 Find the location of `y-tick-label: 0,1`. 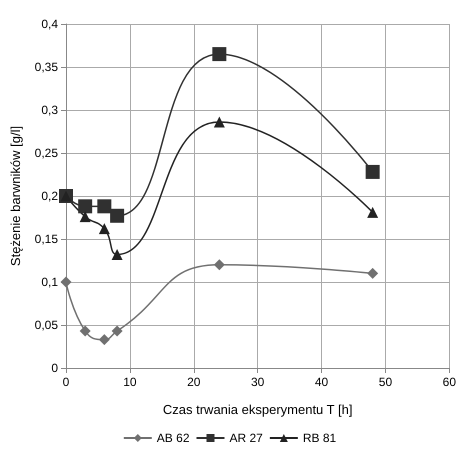

y-tick-label: 0,1 is located at coordinates (49, 282).